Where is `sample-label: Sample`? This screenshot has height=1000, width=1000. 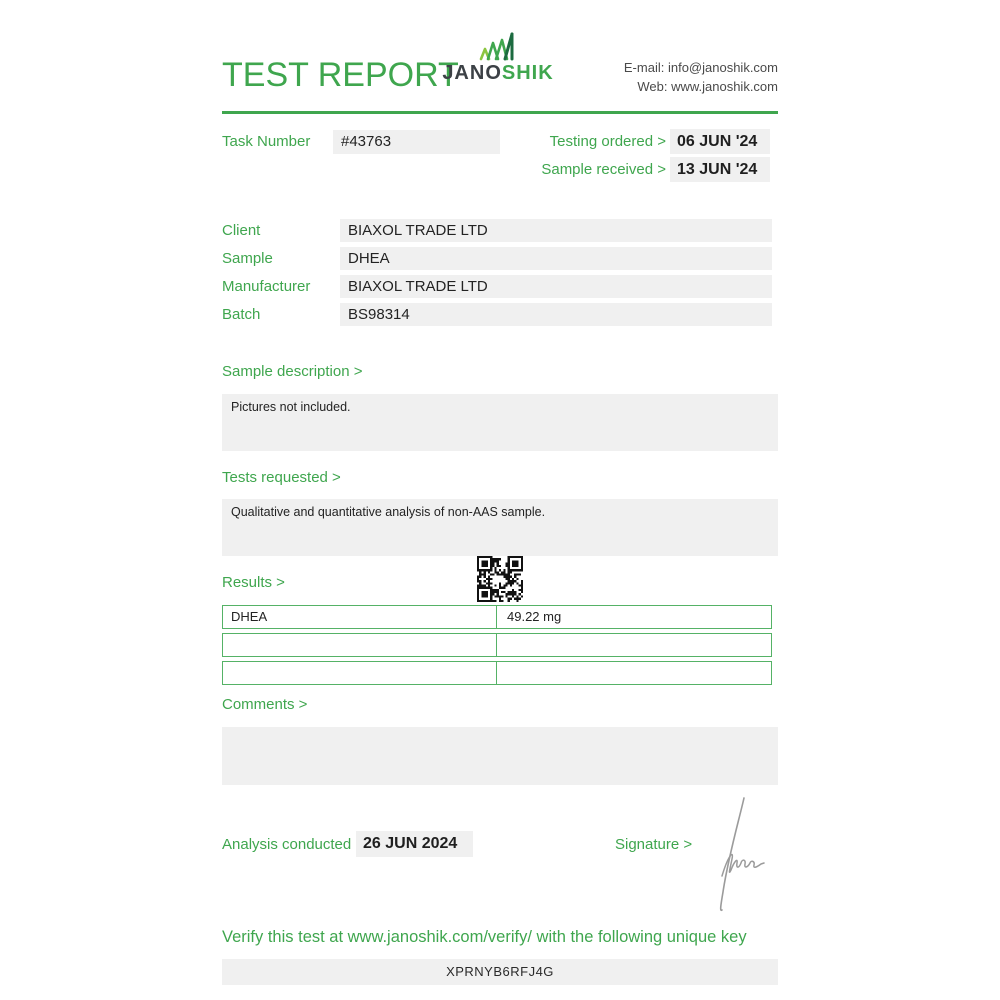
sample-label: Sample is located at coordinates (247, 258).